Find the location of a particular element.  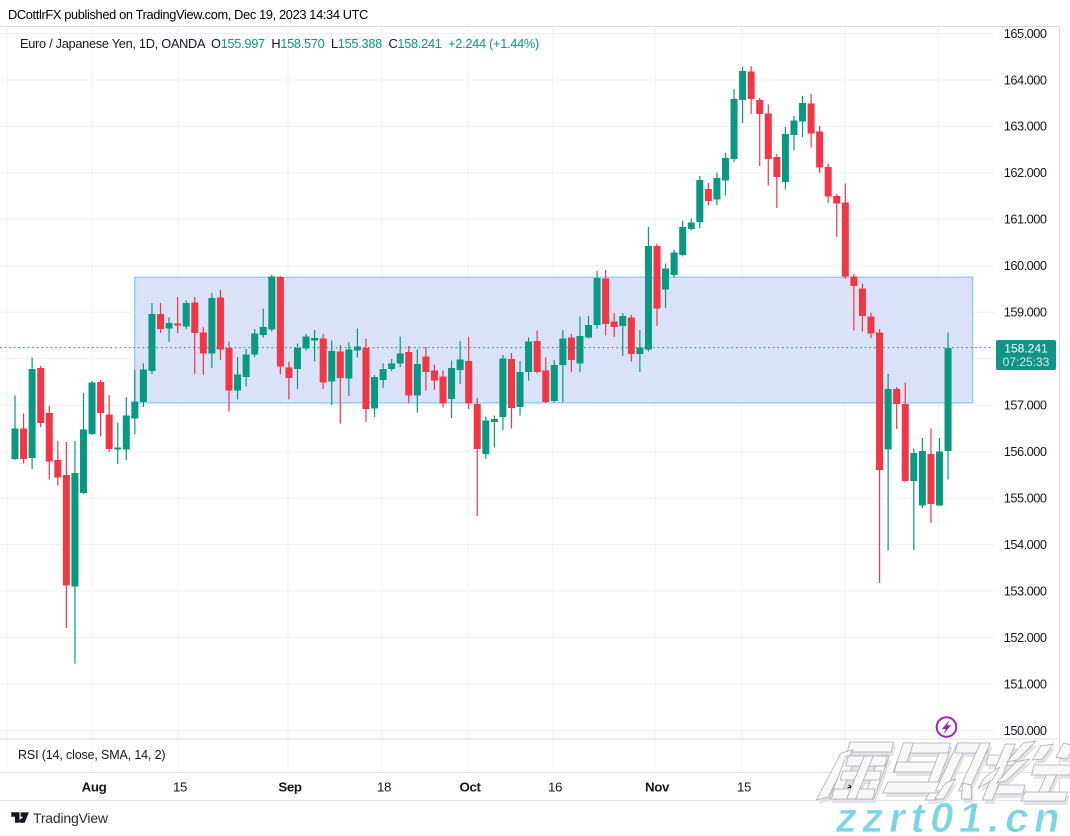

svg-text: 162.000 is located at coordinates (1025, 172).